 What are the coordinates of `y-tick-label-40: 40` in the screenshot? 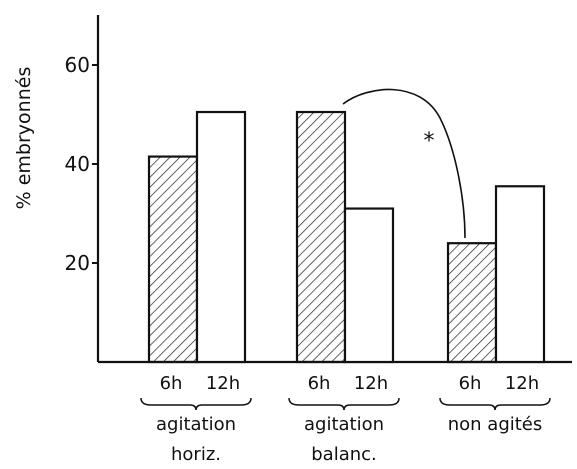 It's located at (77, 164).